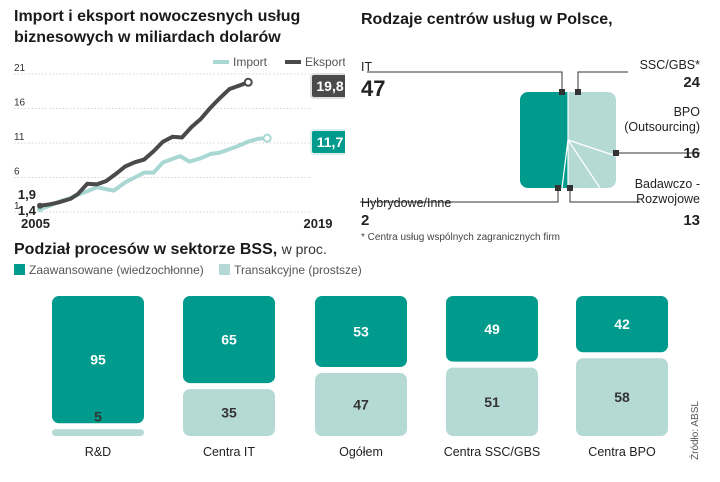 Image resolution: width=720 pixels, height=482 pixels. What do you see at coordinates (20, 68) in the screenshot?
I see `y-tick-label: 21` at bounding box center [20, 68].